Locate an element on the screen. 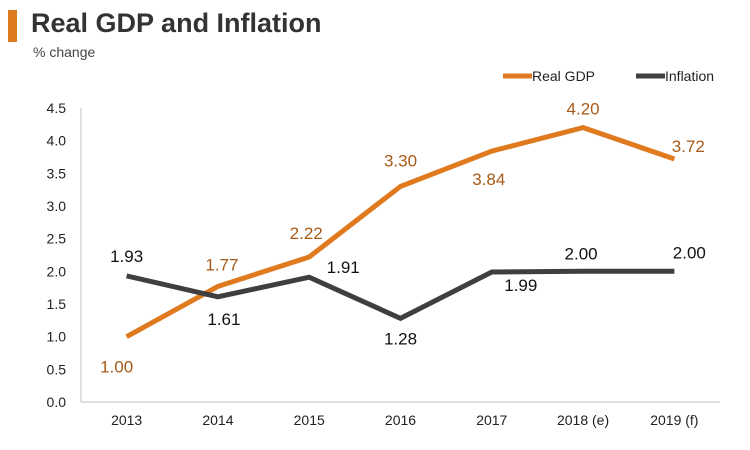 The image size is (750, 450). y-tick-label: 4.5 is located at coordinates (57, 108).